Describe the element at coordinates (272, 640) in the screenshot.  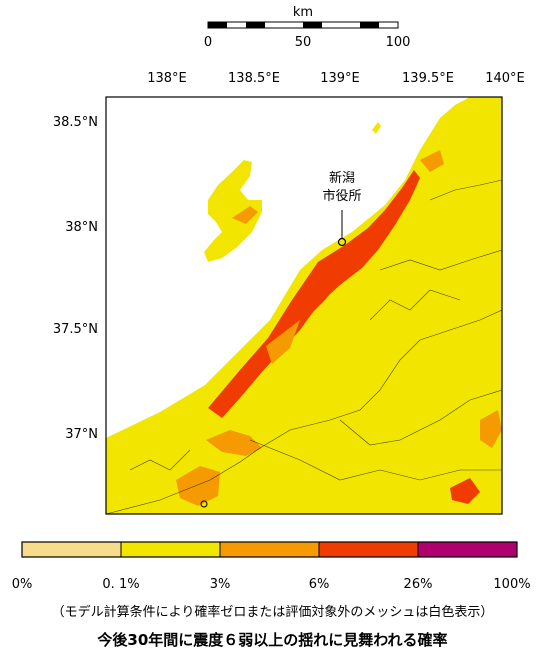
I see `footer-title: 今後30年間に震度６弱以上の揺れに見舞われる確率` at that location.